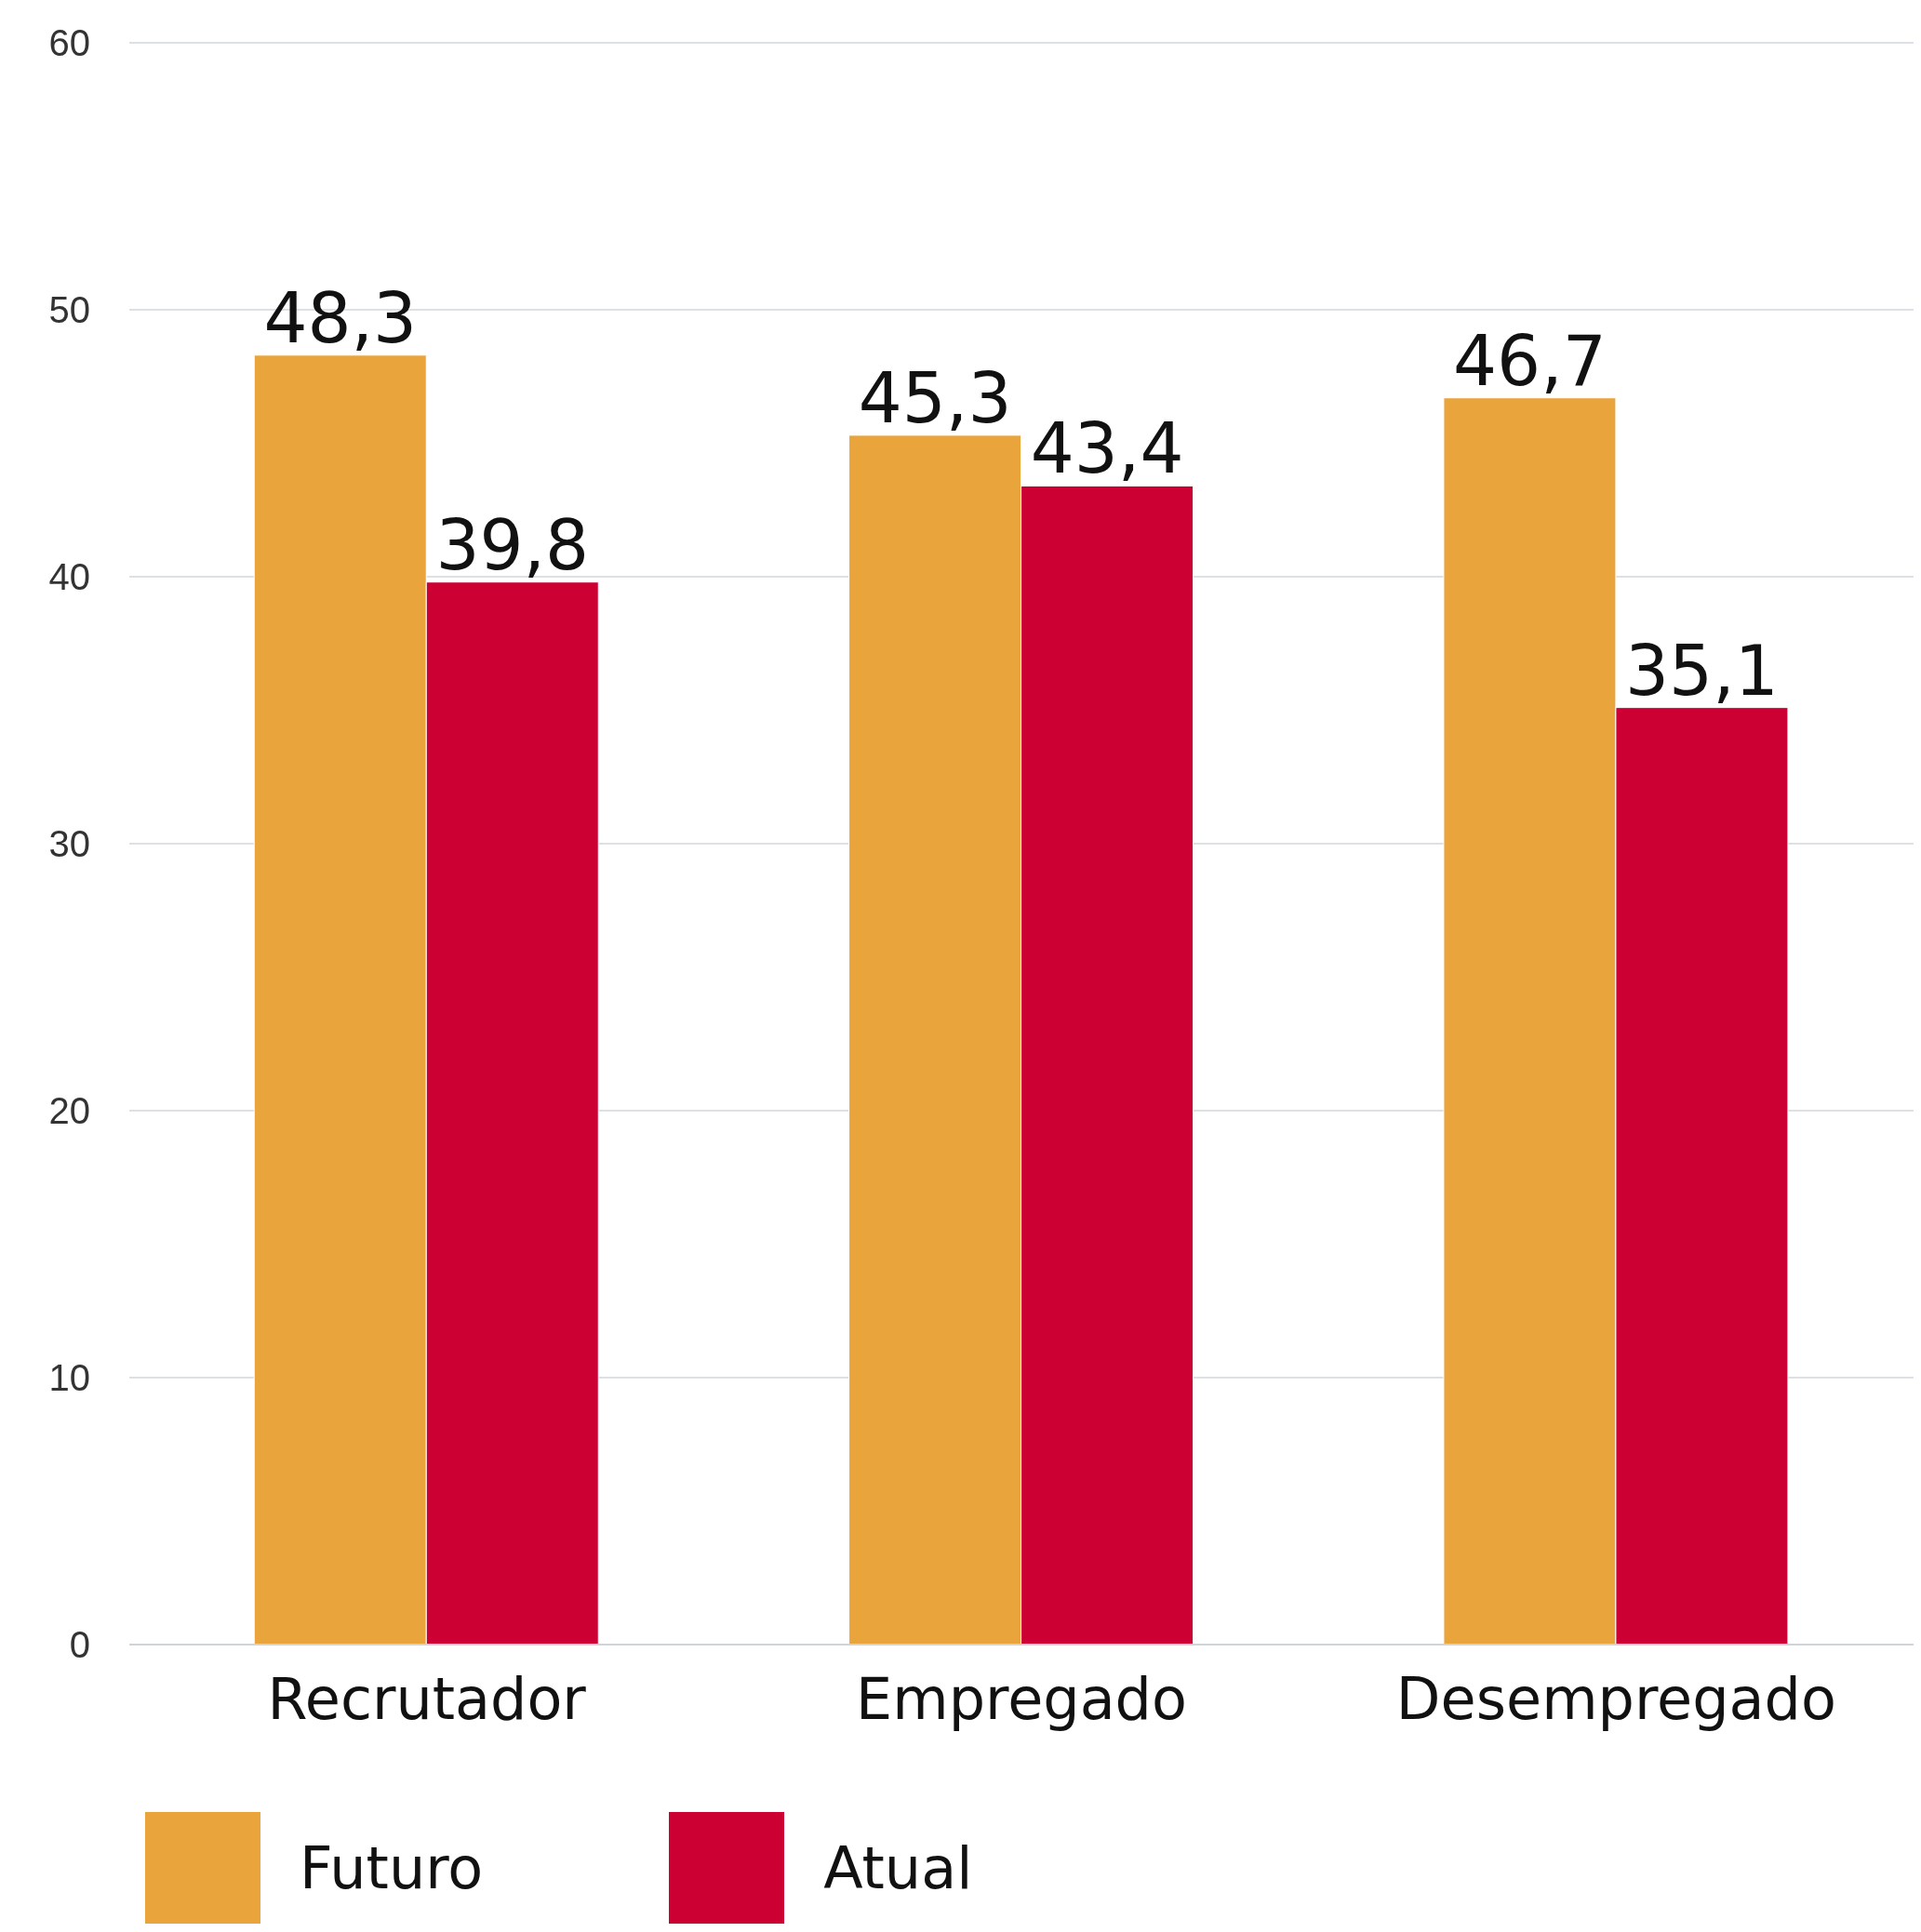 Image resolution: width=1921 pixels, height=1932 pixels. I want to click on data-label: 35,1, so click(1702, 670).